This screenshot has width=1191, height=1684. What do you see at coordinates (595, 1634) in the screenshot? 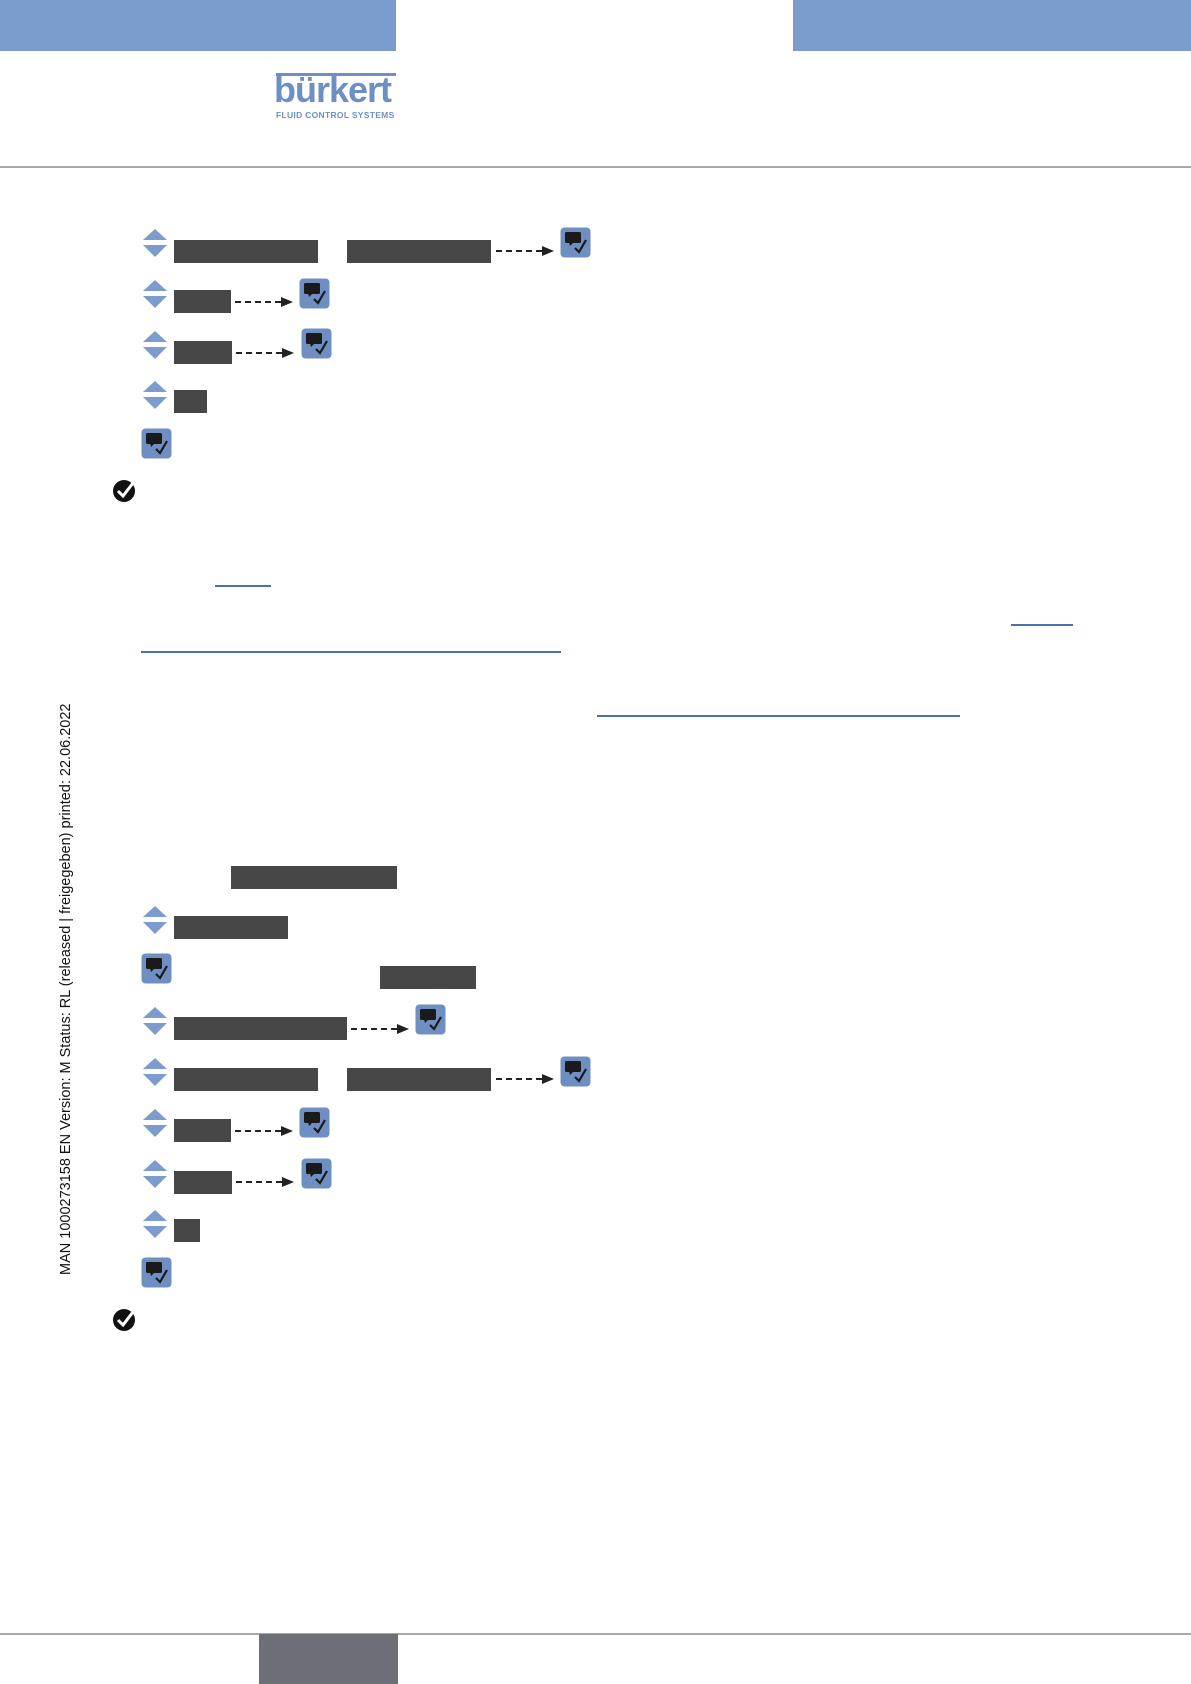
I see `footer-divider` at bounding box center [595, 1634].